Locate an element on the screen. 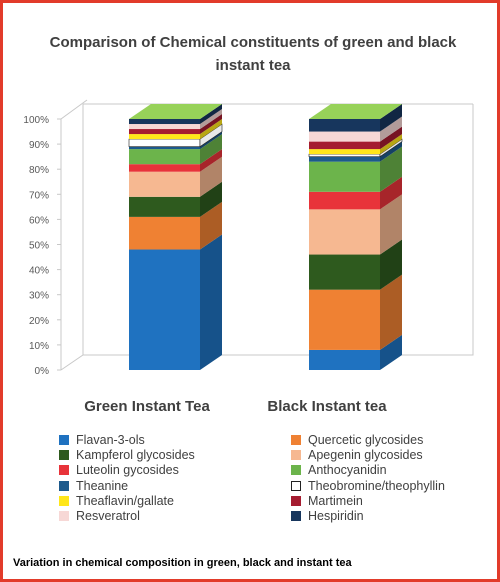 This screenshot has width=500, height=582. legend-item: Martimein is located at coordinates (327, 501).